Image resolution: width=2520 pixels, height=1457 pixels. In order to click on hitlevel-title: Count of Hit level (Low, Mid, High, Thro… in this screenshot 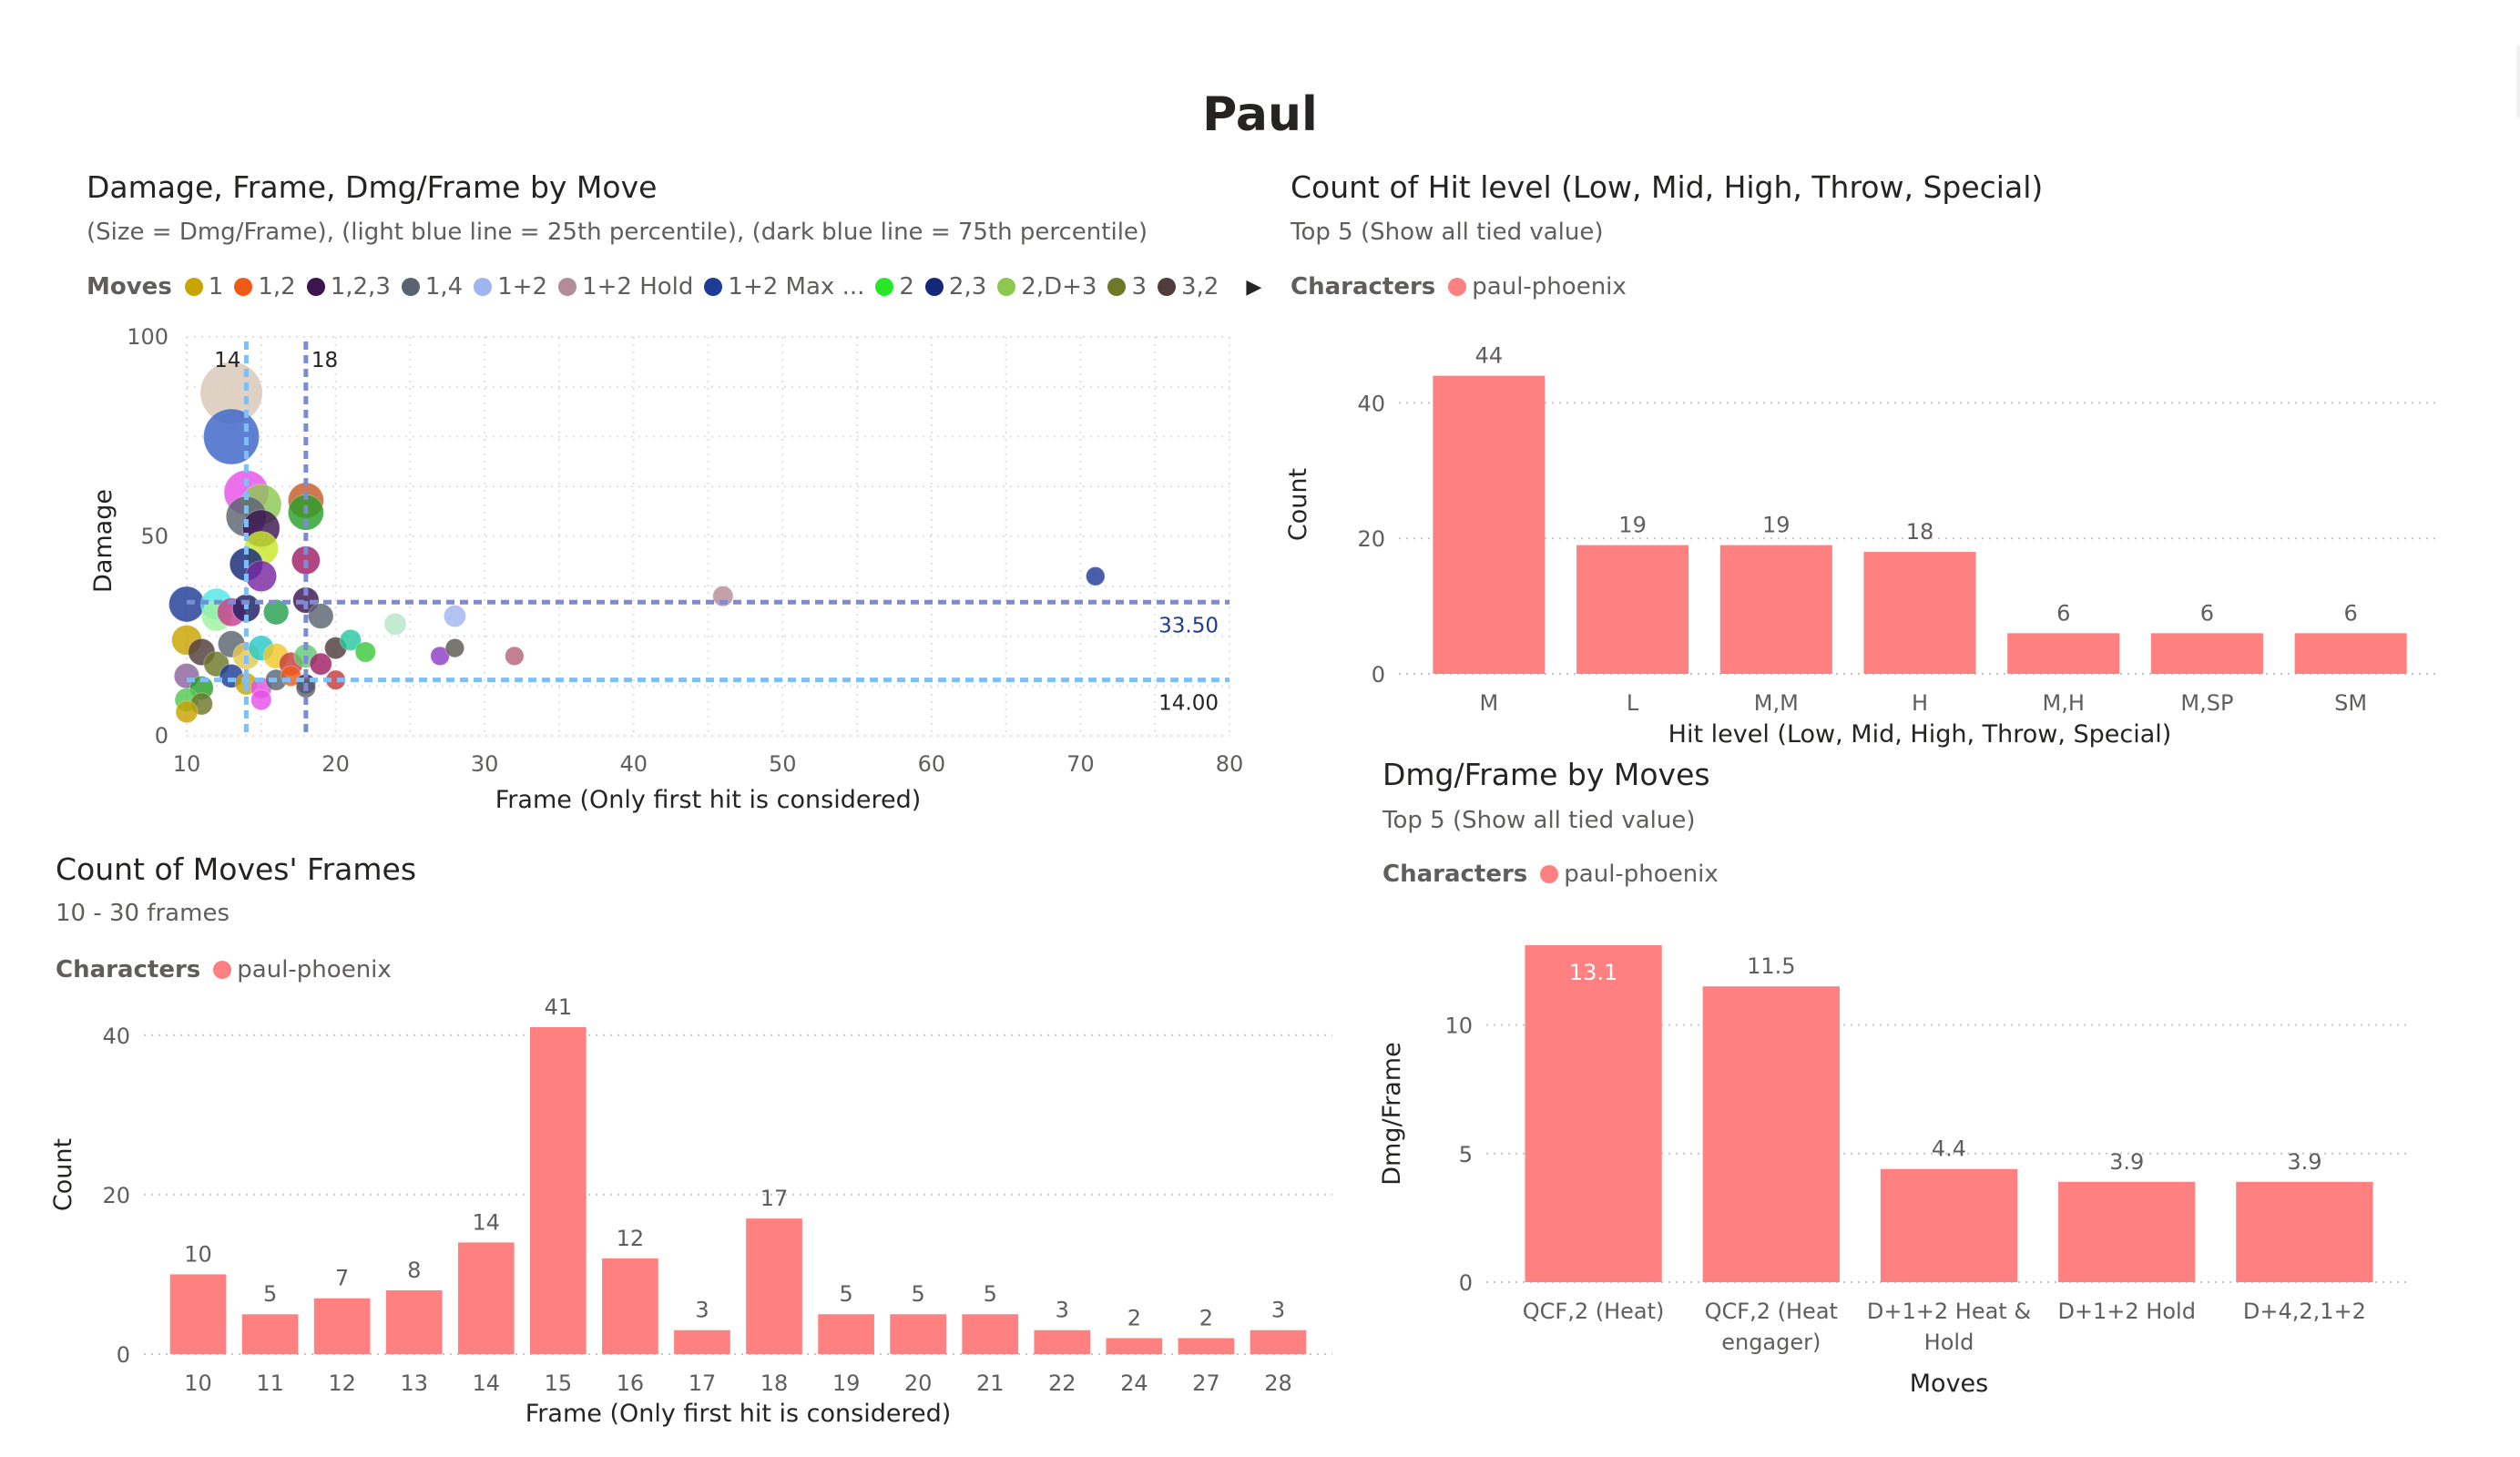, I will do `click(1667, 187)`.